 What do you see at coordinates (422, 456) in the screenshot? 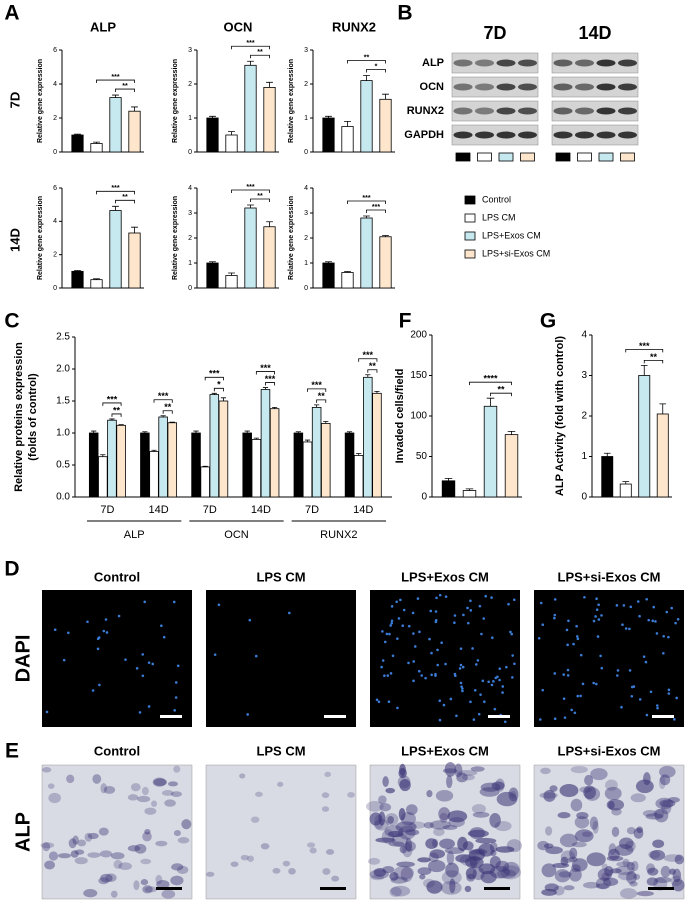
I see `y-tick-label: 50` at bounding box center [422, 456].